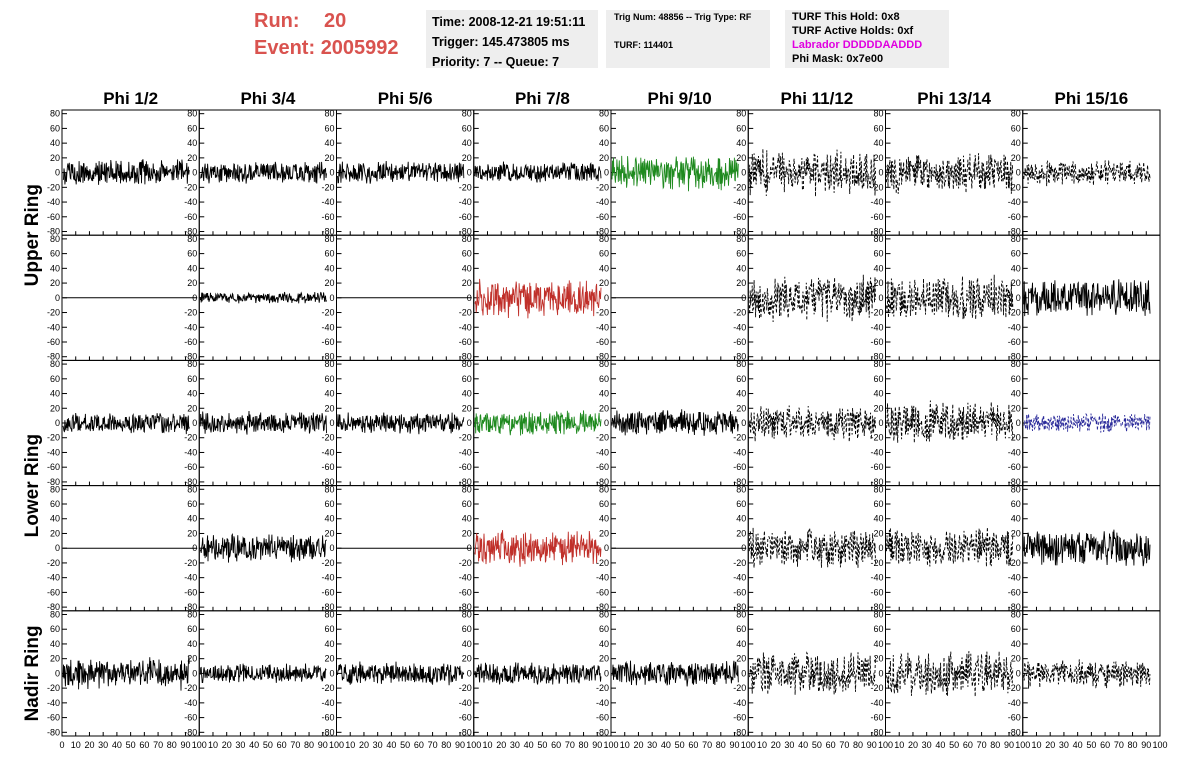 This screenshot has width=1196, height=772. What do you see at coordinates (803, 745) in the screenshot?
I see `x-tick-label: 40` at bounding box center [803, 745].